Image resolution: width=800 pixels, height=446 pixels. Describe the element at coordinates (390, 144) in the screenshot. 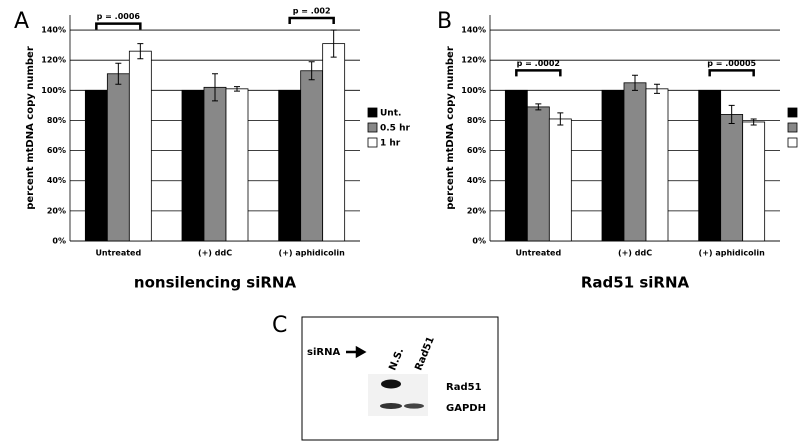

I see `legend-label: 1 hr` at that location.